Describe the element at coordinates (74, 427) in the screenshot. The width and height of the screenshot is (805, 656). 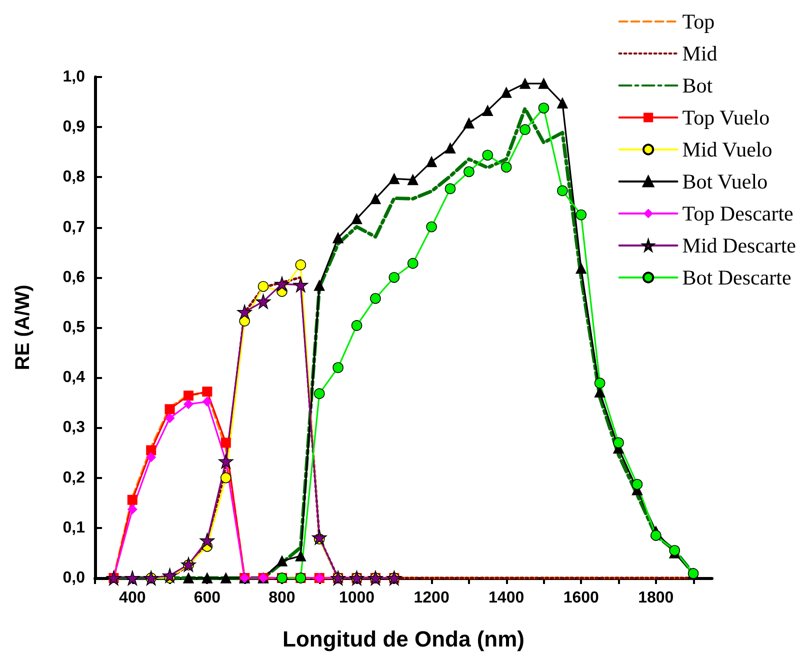
I see `y-tick-label: 0,3` at that location.